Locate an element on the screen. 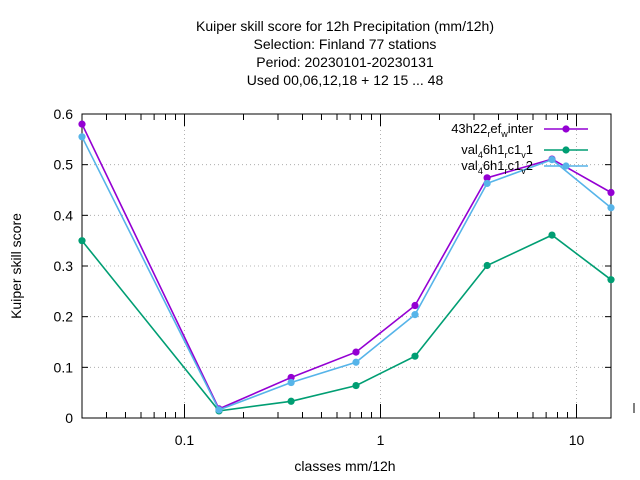  x-axis-label: classes mm/12h is located at coordinates (344, 466).